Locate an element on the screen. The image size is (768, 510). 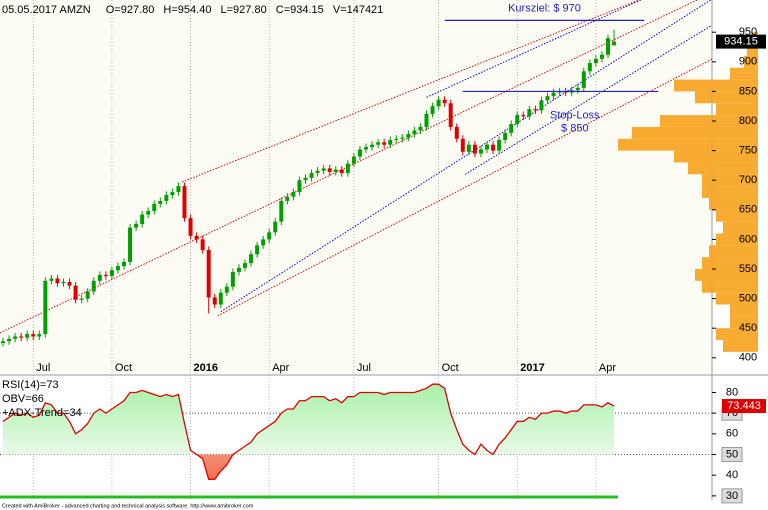
y-tick-label: 400 is located at coordinates (748, 358).